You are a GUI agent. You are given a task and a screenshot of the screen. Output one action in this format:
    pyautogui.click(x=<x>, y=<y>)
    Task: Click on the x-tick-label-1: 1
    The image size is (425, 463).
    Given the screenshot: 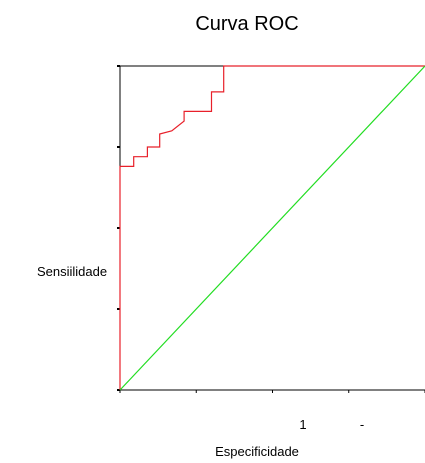 What is the action you would take?
    pyautogui.click(x=302, y=424)
    